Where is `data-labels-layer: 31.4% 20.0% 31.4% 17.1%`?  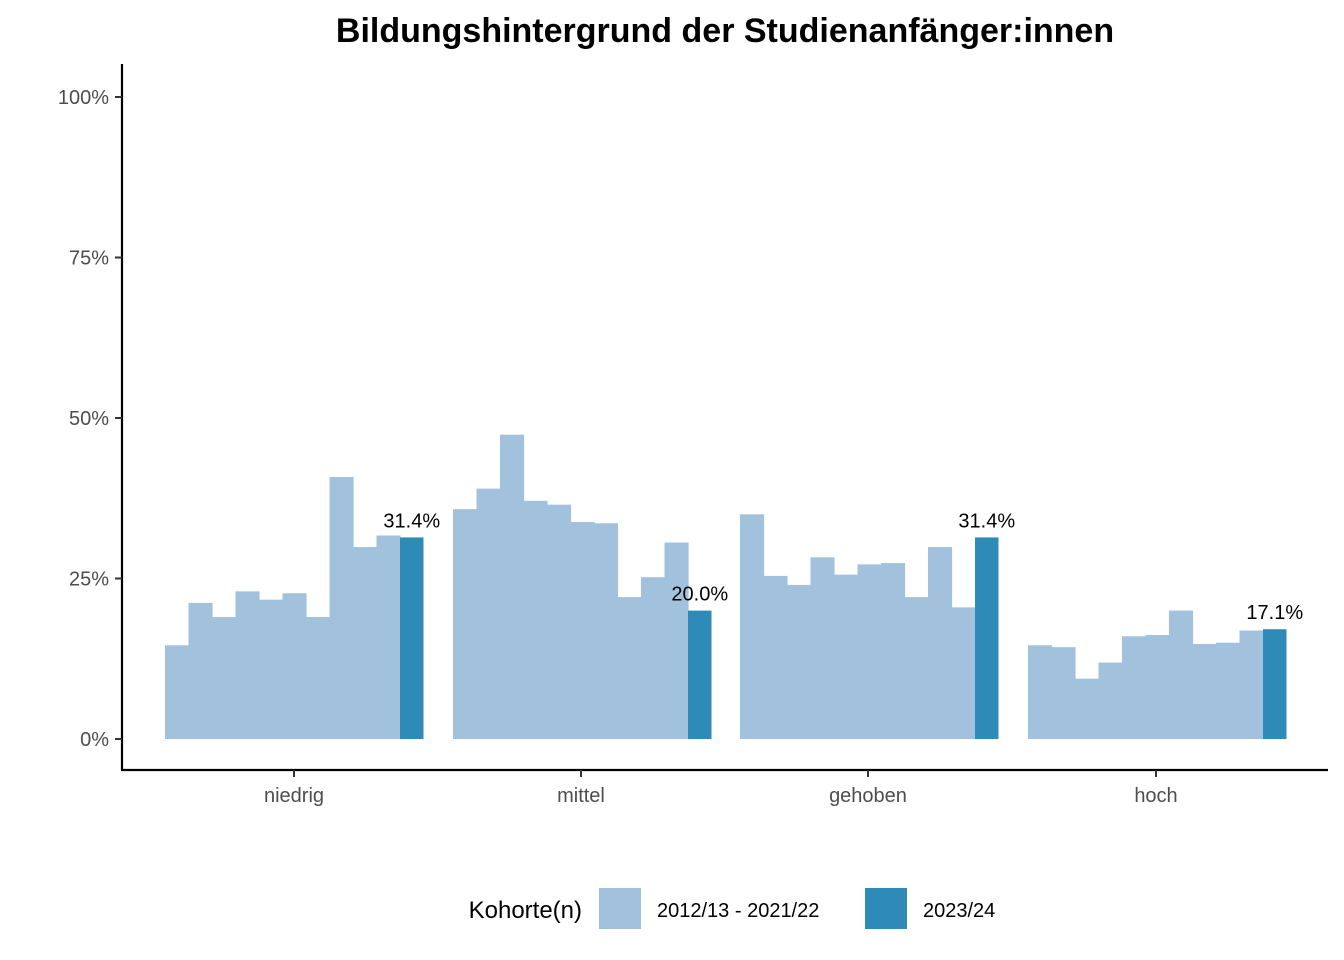
data-labels-layer: 31.4% 20.0% 31.4% 17.1% is located at coordinates (843, 567).